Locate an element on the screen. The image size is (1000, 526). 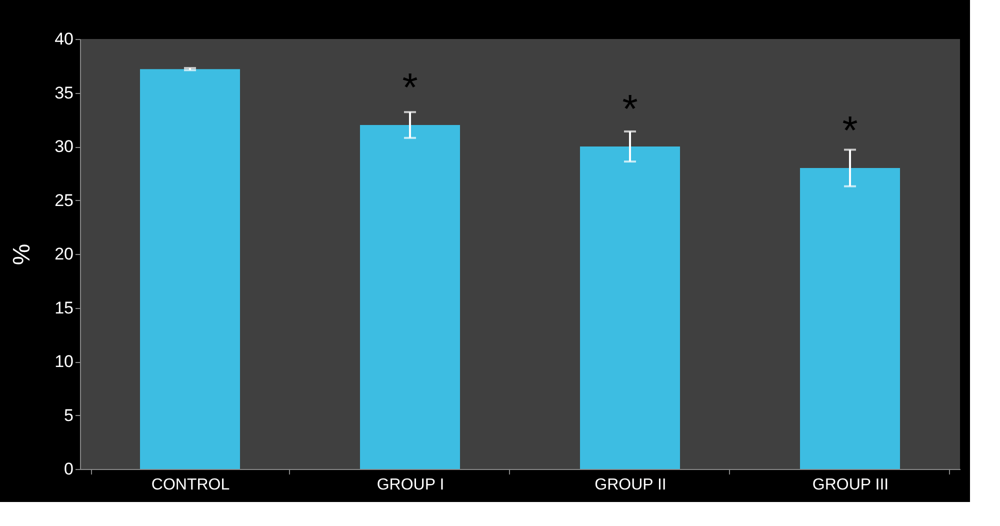
x-tick-label: GROUP I is located at coordinates (410, 485).